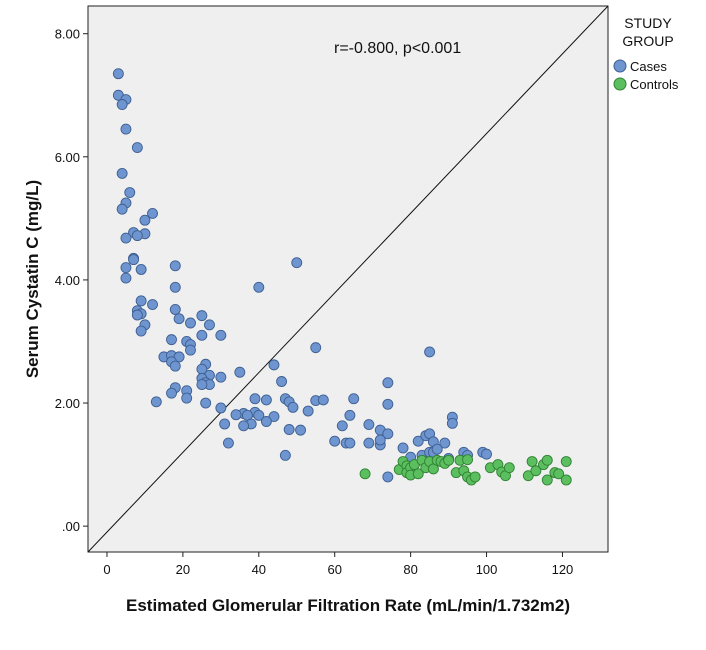 Image resolution: width=706 pixels, height=650 pixels. What do you see at coordinates (648, 66) in the screenshot?
I see `legend-label-cases: Cases` at bounding box center [648, 66].